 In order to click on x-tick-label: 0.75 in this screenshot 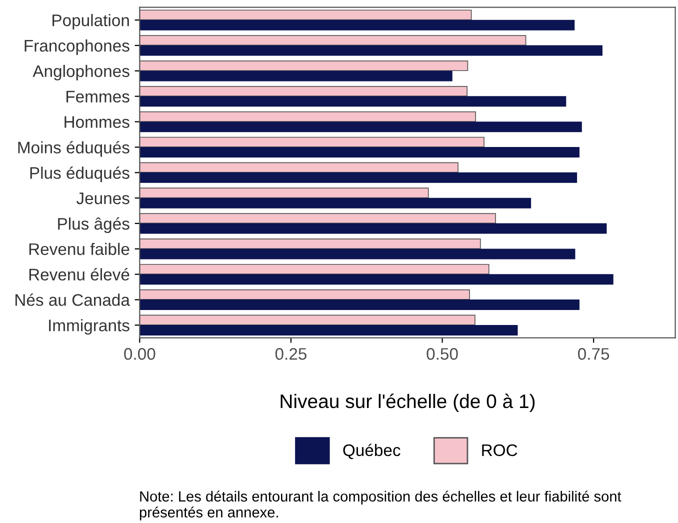, I will do `click(594, 354)`.